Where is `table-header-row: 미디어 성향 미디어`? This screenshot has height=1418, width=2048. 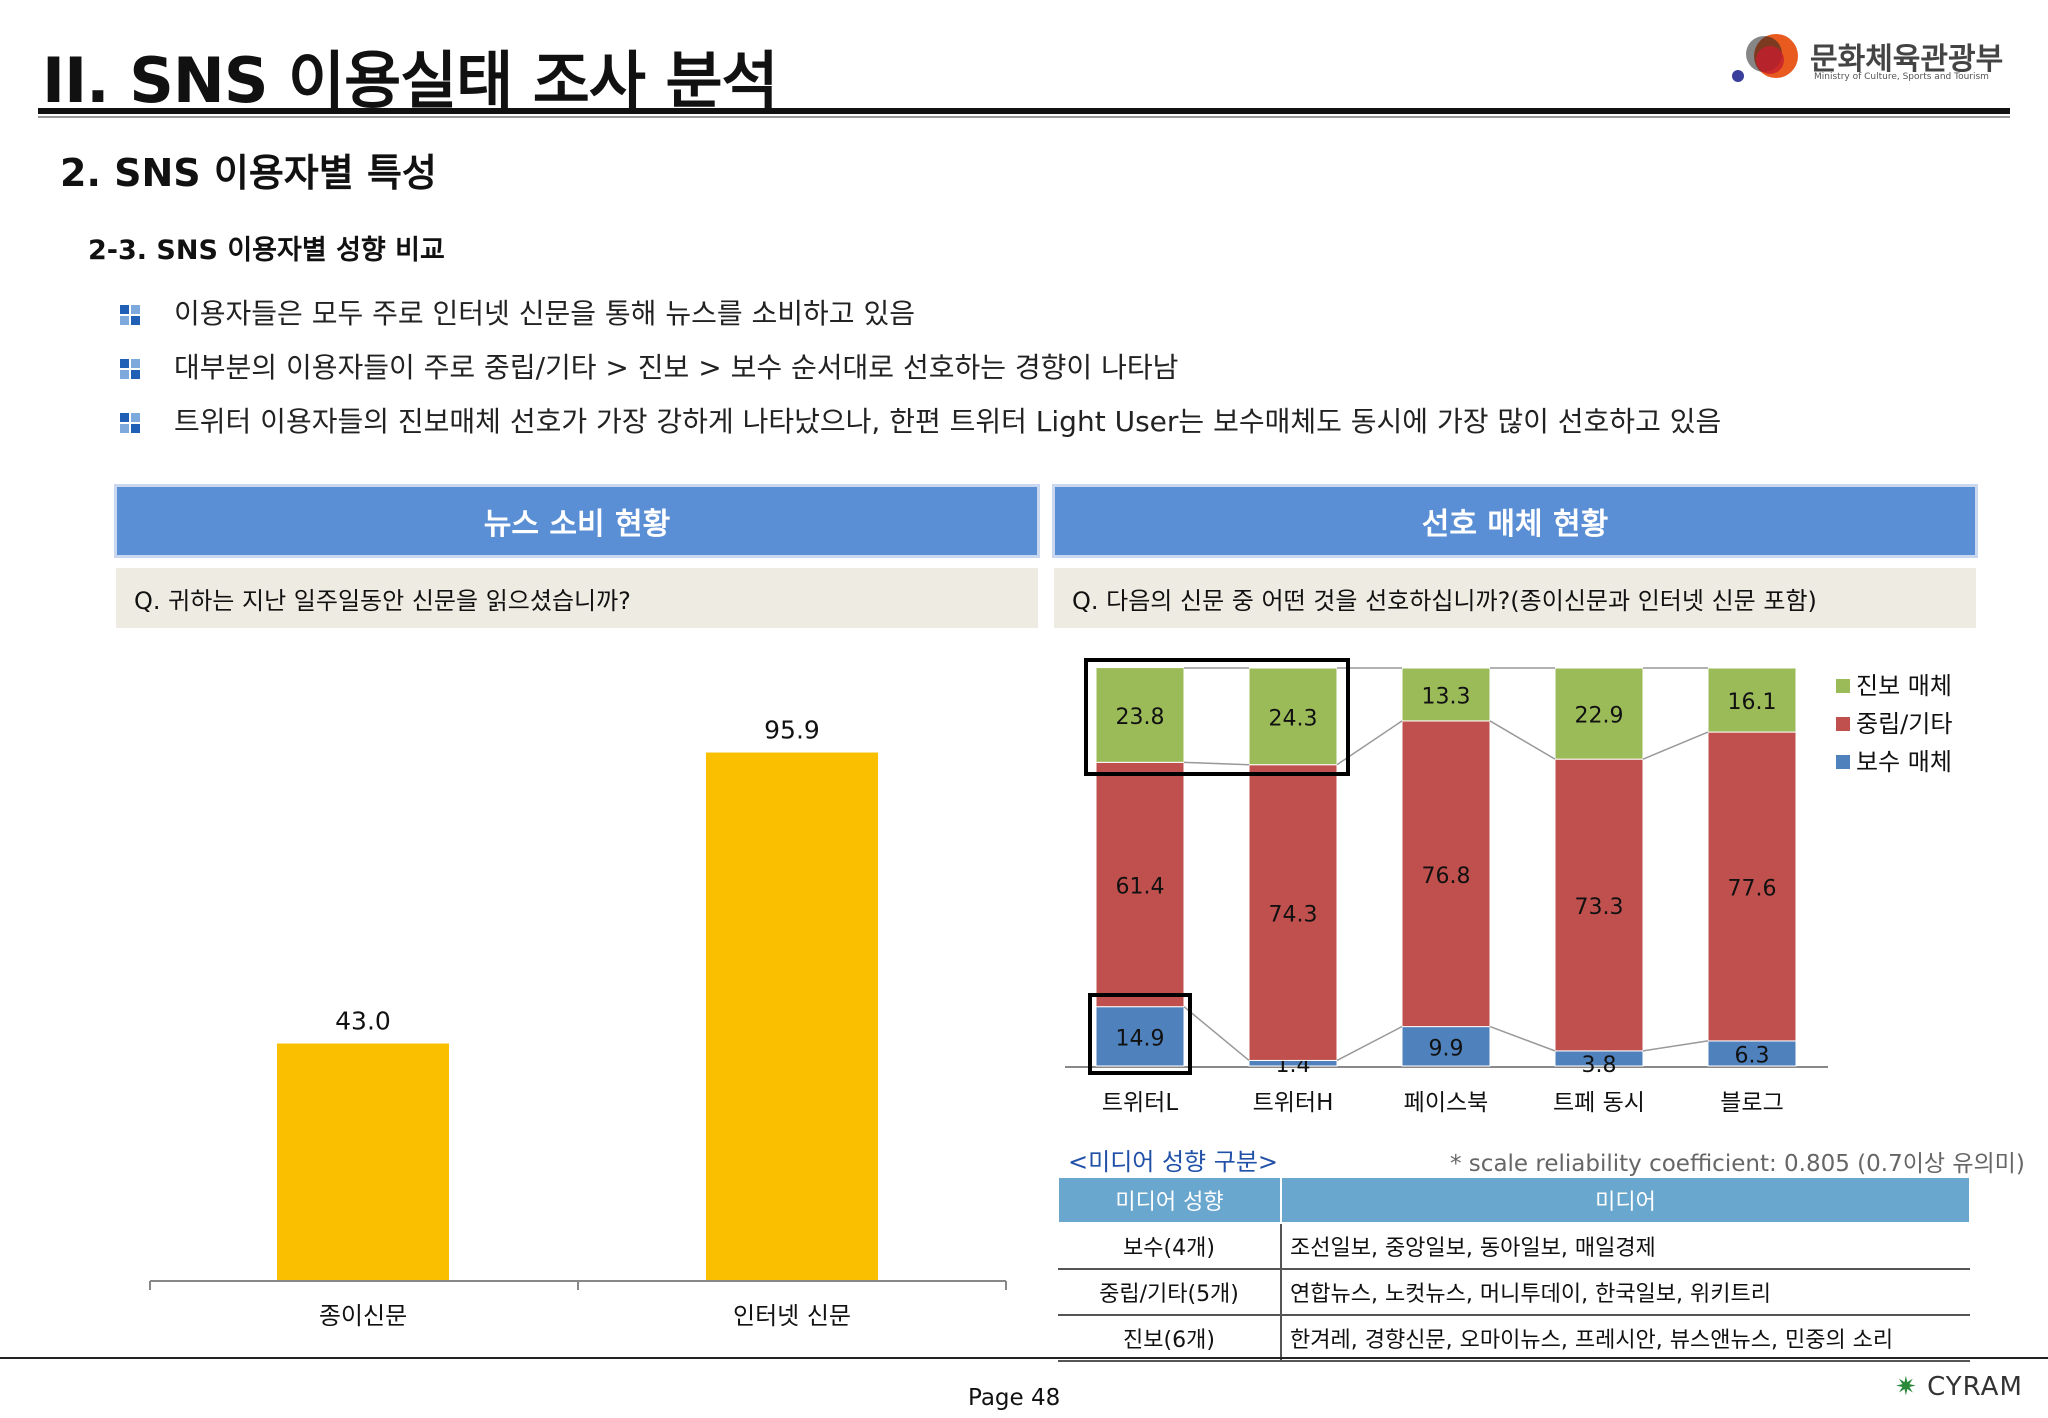 table-header-row: 미디어 성향 미디어 is located at coordinates (1514, 1200).